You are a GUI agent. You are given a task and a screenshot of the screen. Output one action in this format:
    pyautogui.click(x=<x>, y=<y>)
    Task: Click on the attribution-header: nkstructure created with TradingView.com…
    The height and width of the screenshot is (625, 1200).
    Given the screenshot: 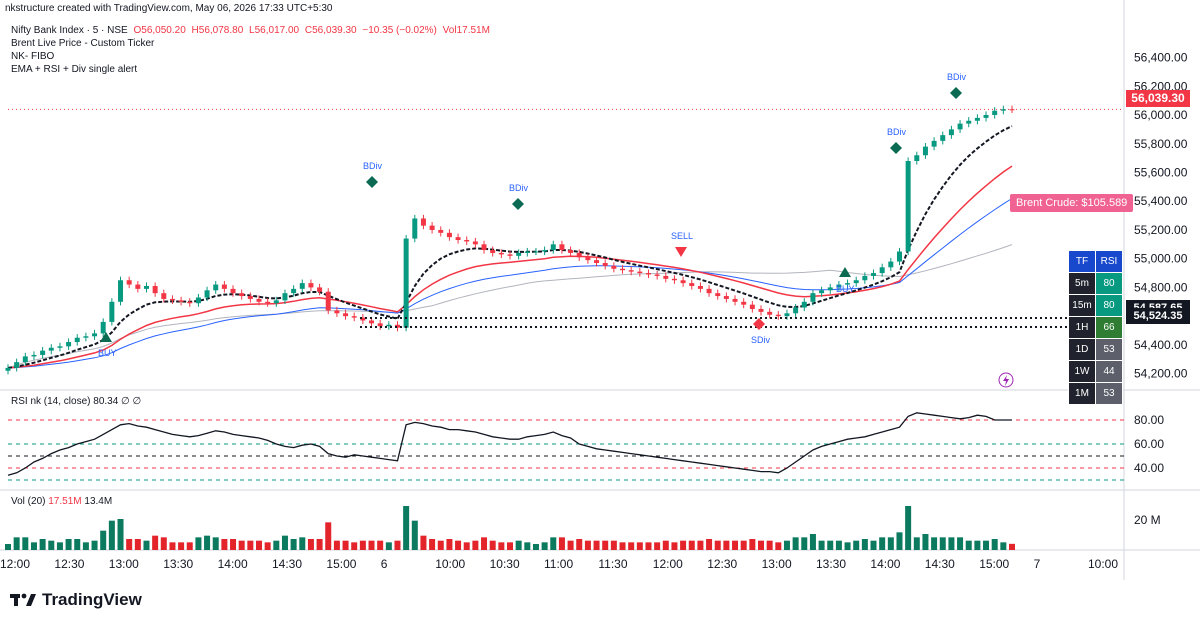 What is the action you would take?
    pyautogui.click(x=169, y=8)
    